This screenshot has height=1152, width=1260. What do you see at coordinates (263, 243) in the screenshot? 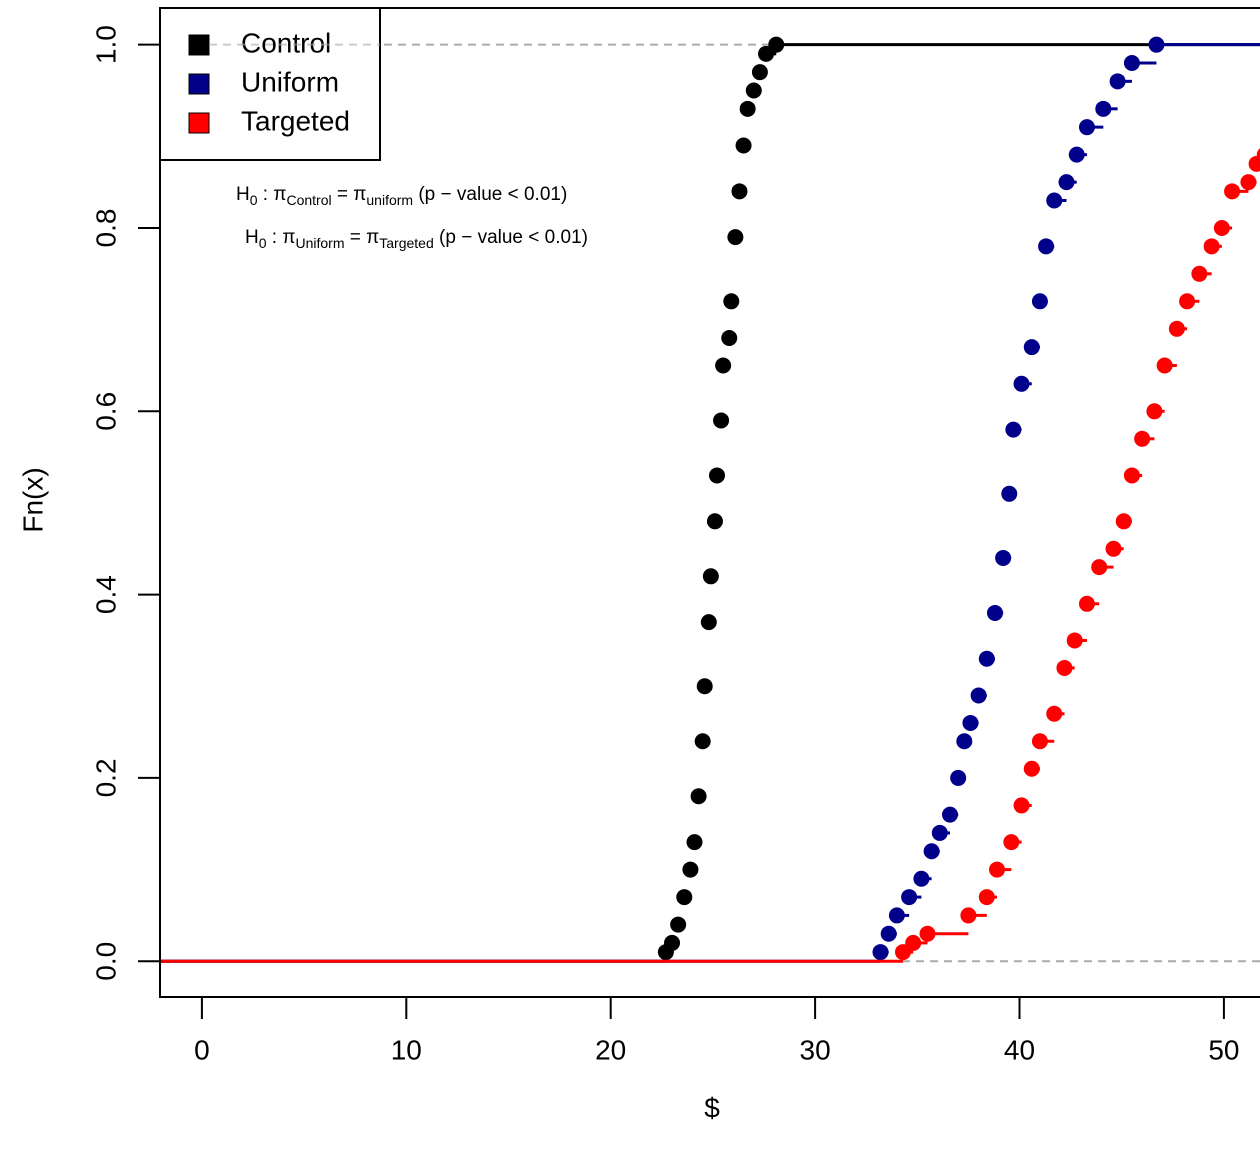
I see `annotation-subscript: 0` at bounding box center [263, 243].